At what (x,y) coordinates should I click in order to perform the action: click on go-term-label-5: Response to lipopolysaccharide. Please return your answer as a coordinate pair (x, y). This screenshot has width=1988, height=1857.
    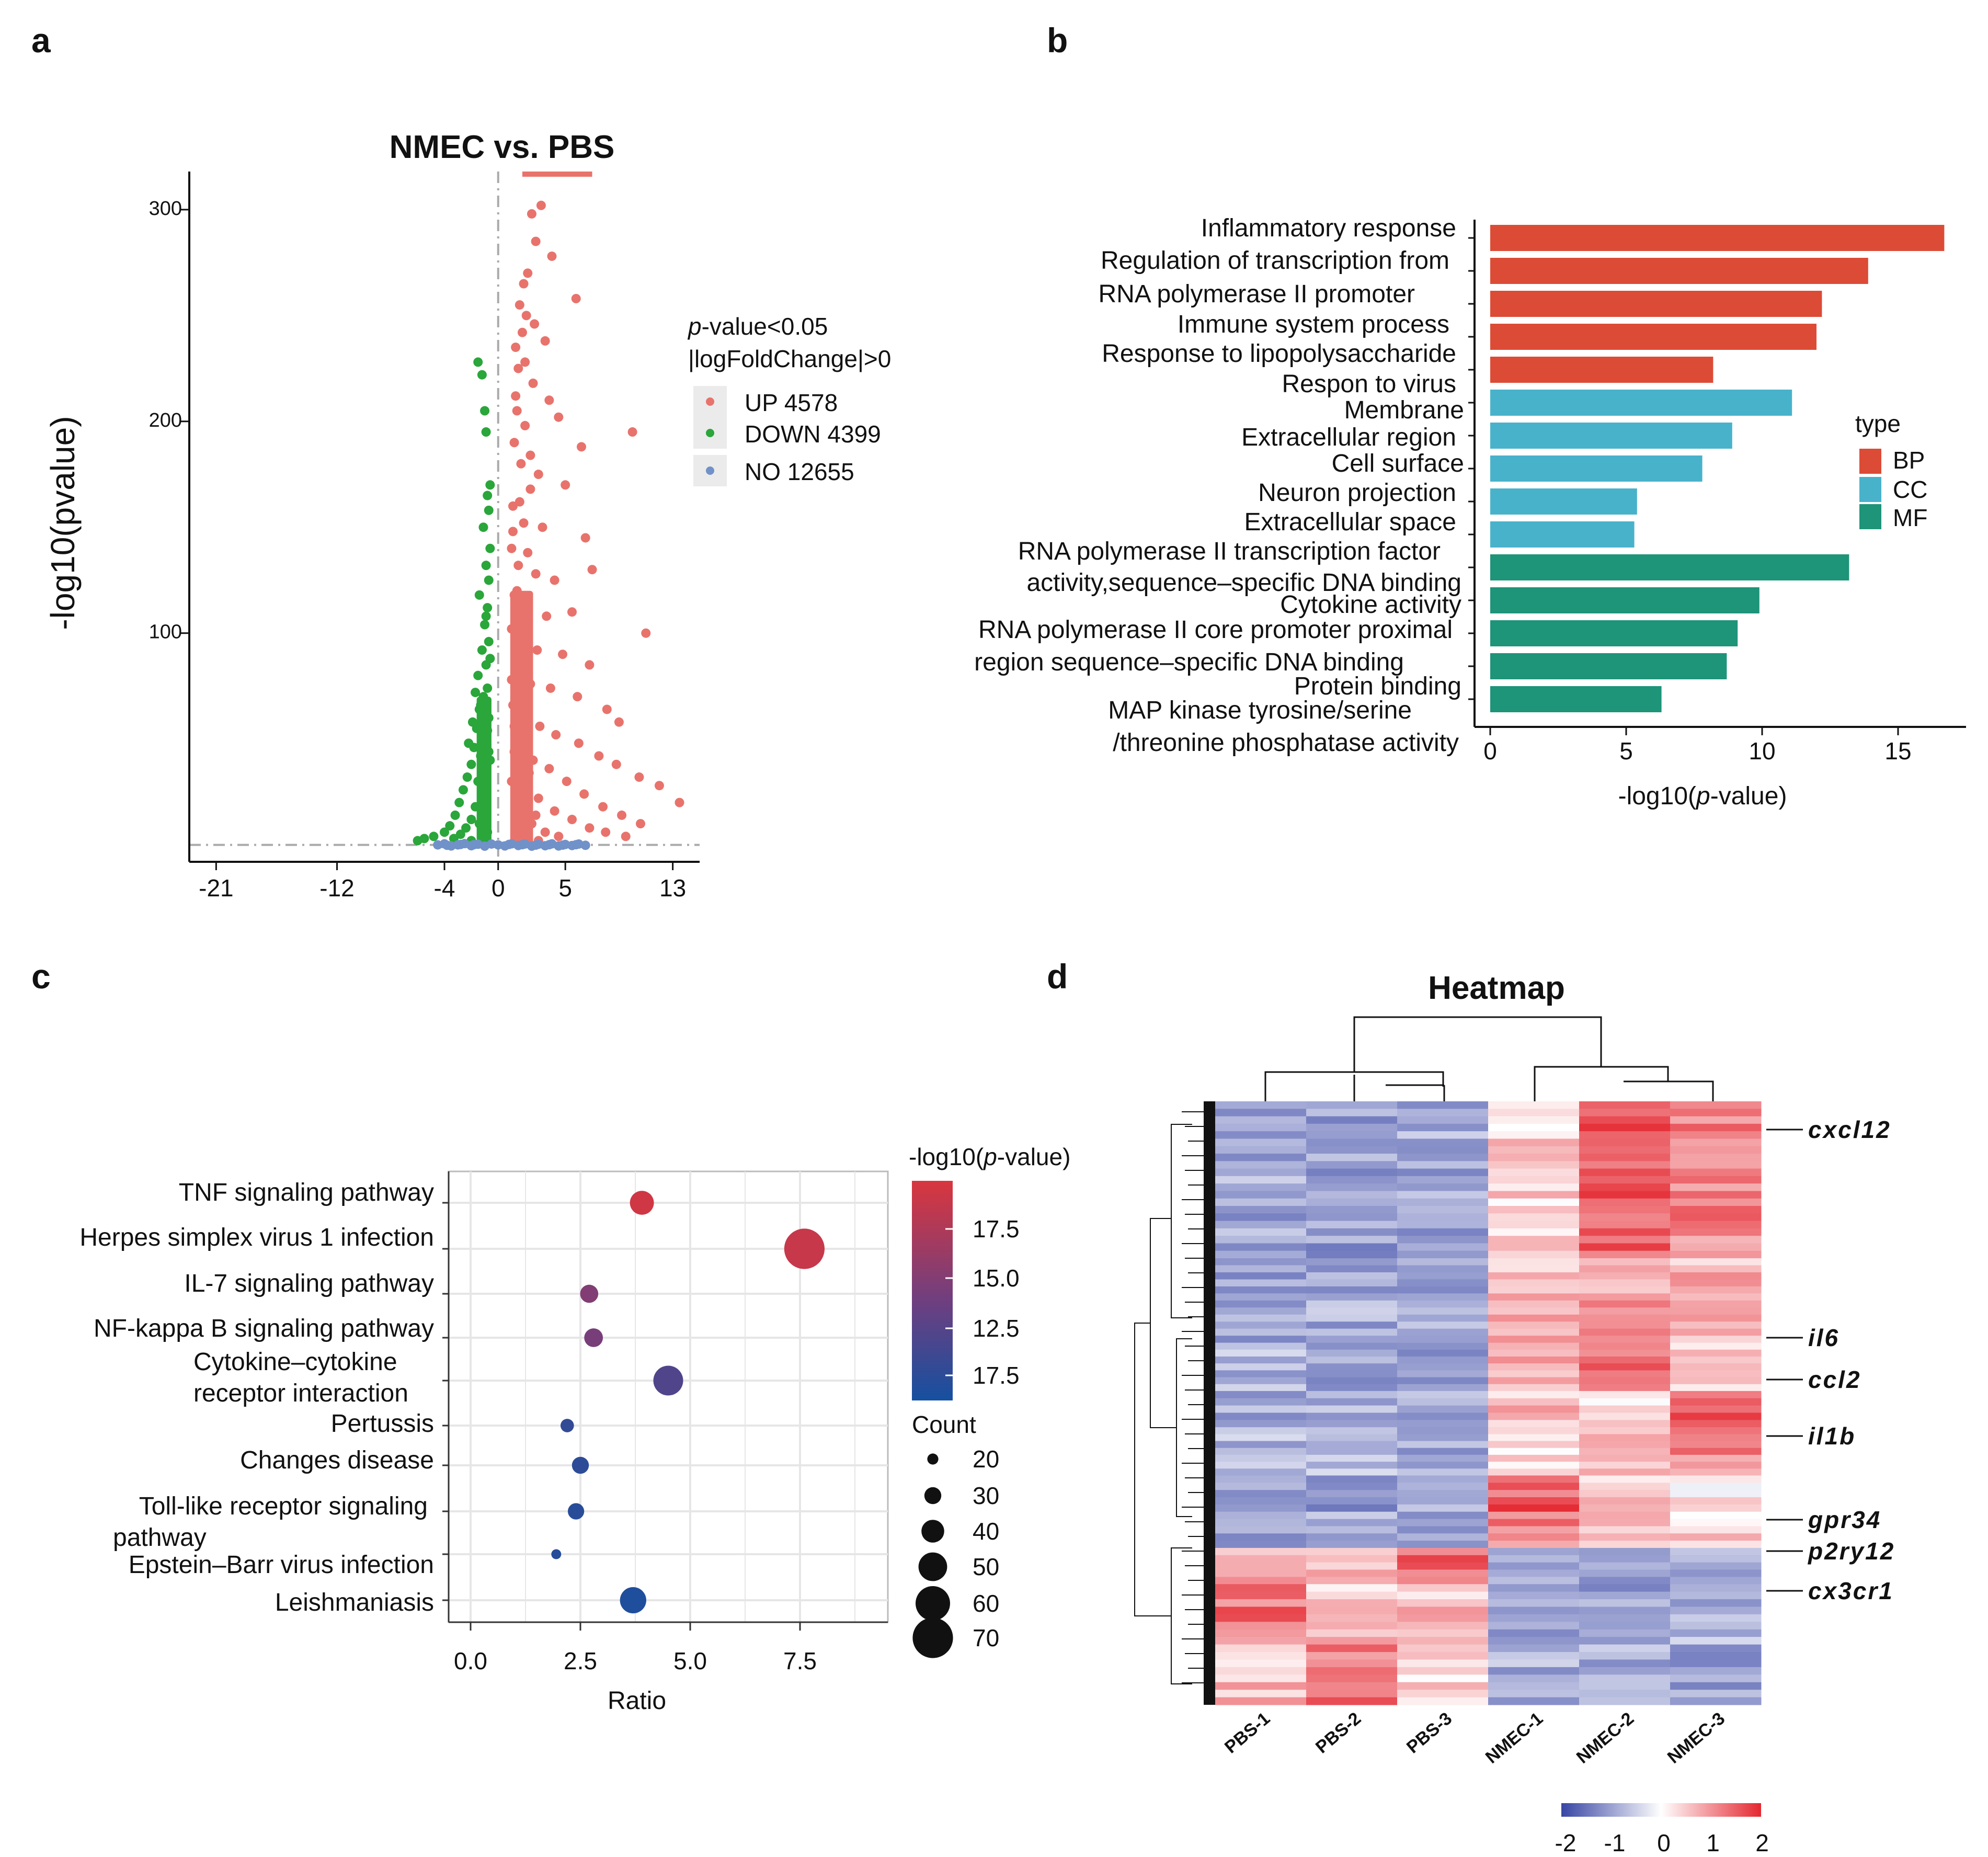
    Looking at the image, I should click on (1279, 354).